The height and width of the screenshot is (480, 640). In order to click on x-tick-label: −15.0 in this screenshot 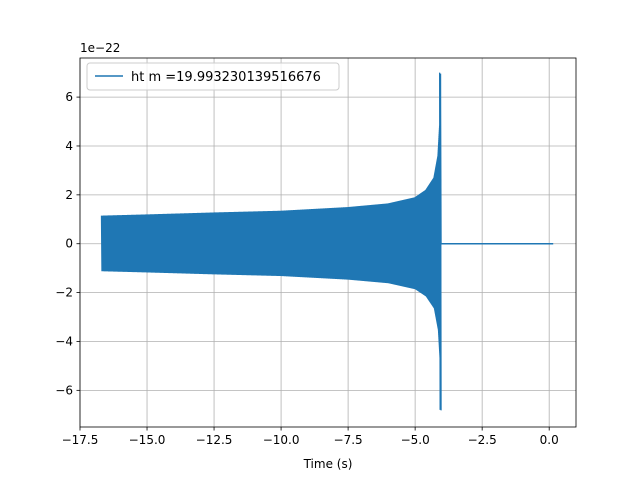, I will do `click(147, 440)`.